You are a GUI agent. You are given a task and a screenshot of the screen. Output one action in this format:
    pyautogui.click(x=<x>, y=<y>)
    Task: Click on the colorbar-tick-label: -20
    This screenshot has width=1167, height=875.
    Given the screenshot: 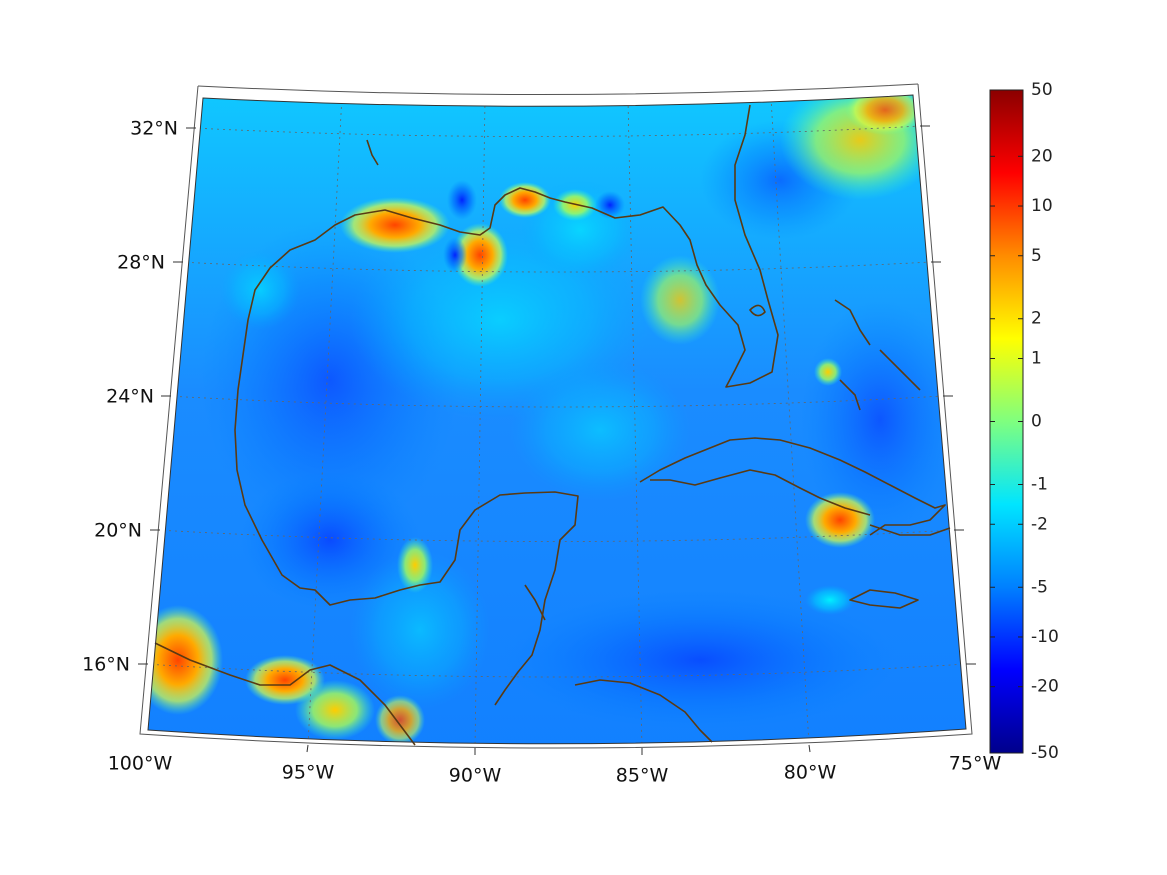 What is the action you would take?
    pyautogui.click(x=1045, y=687)
    